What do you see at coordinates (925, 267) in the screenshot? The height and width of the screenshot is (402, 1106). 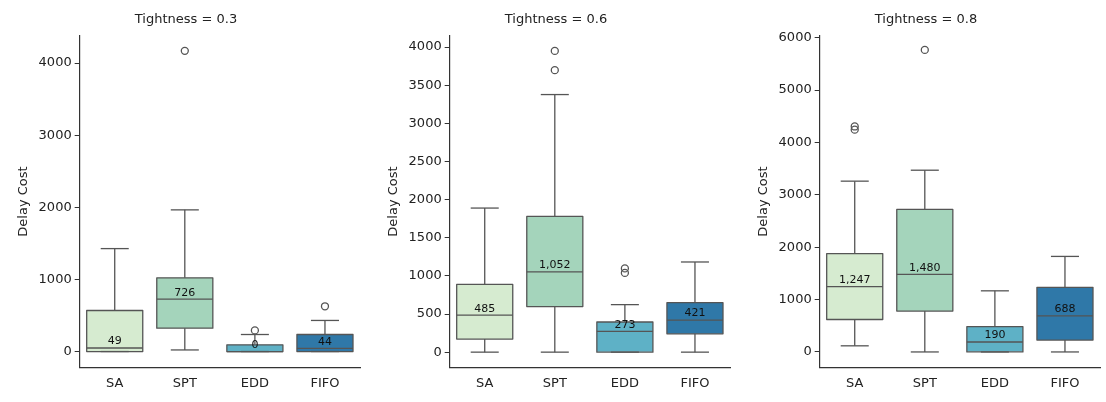 I see `text: 1,480` at bounding box center [925, 267].